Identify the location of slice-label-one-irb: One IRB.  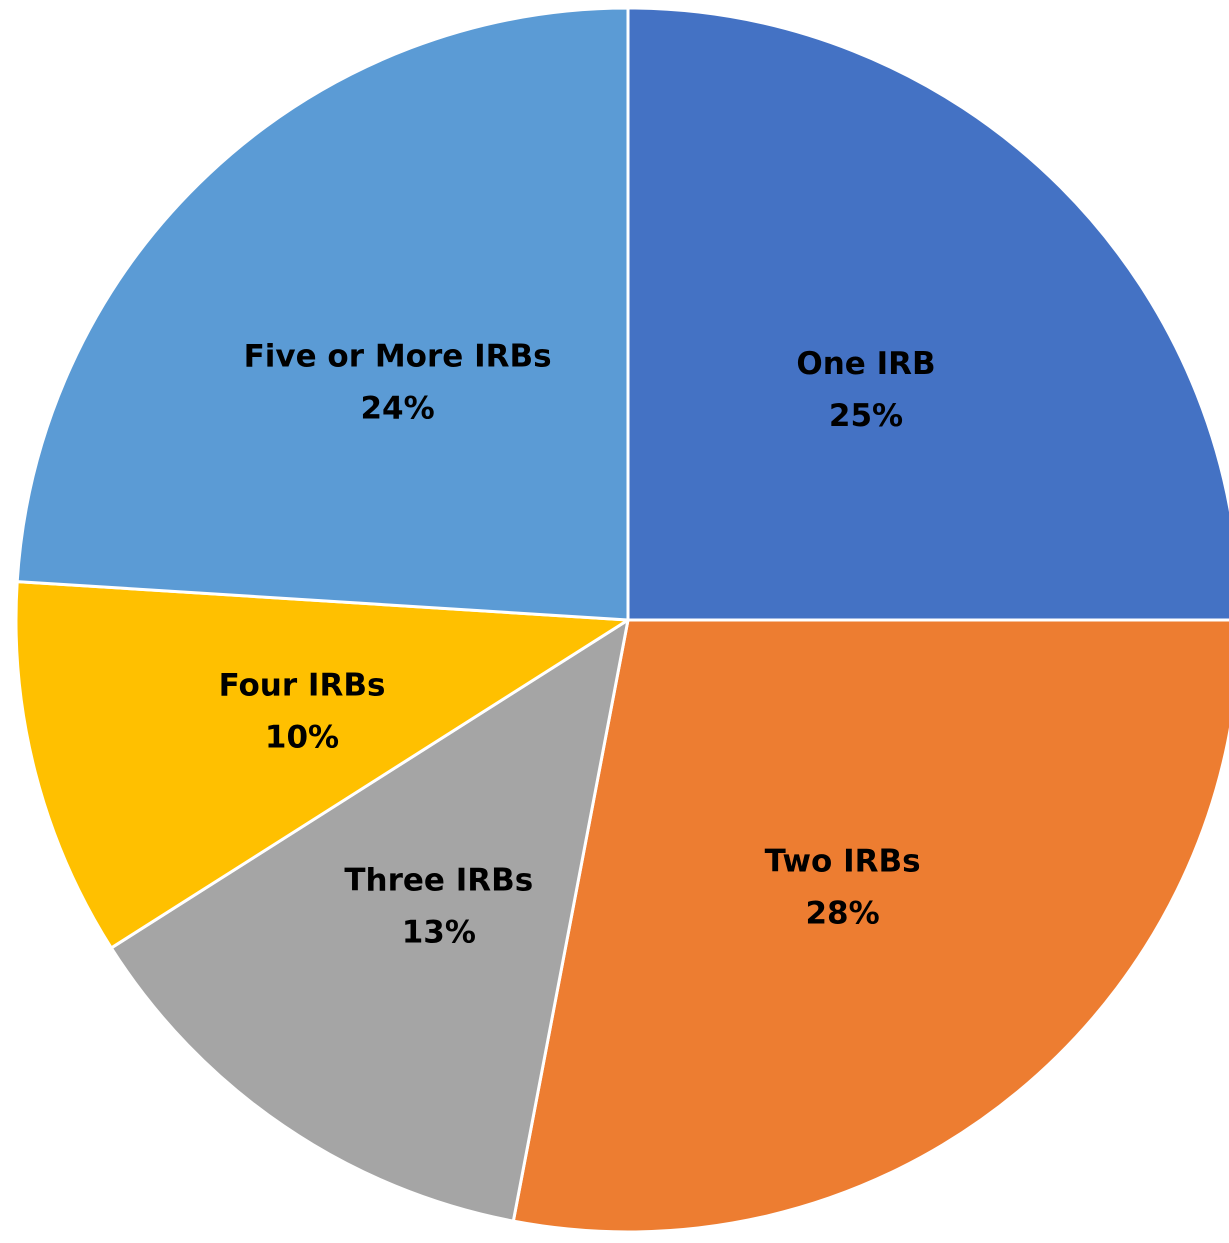
(865, 364).